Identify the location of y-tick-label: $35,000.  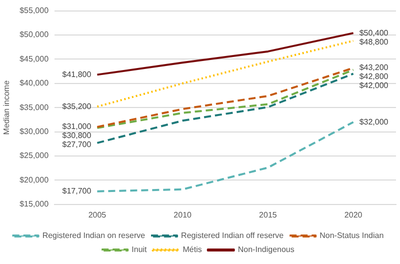
(35, 107).